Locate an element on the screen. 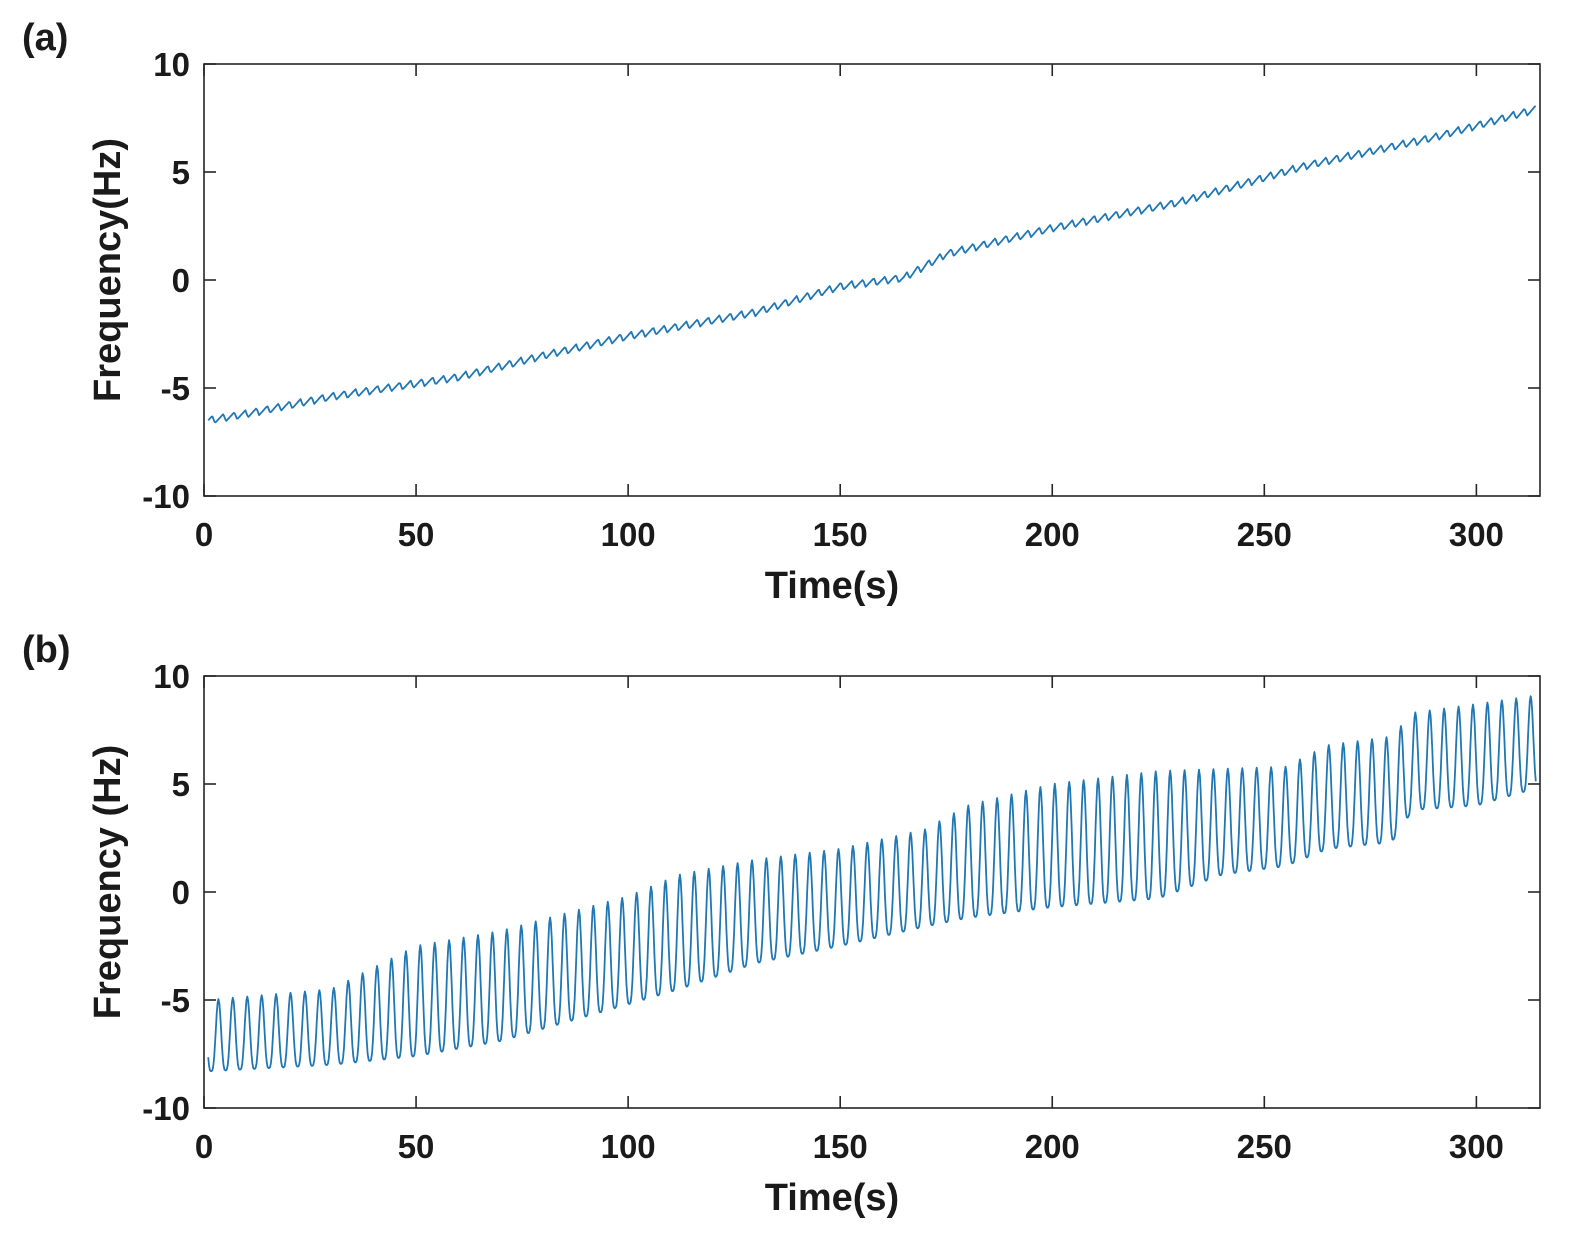 Image resolution: width=1586 pixels, height=1242 pixels. panel-label-b: (b) is located at coordinates (46, 650).